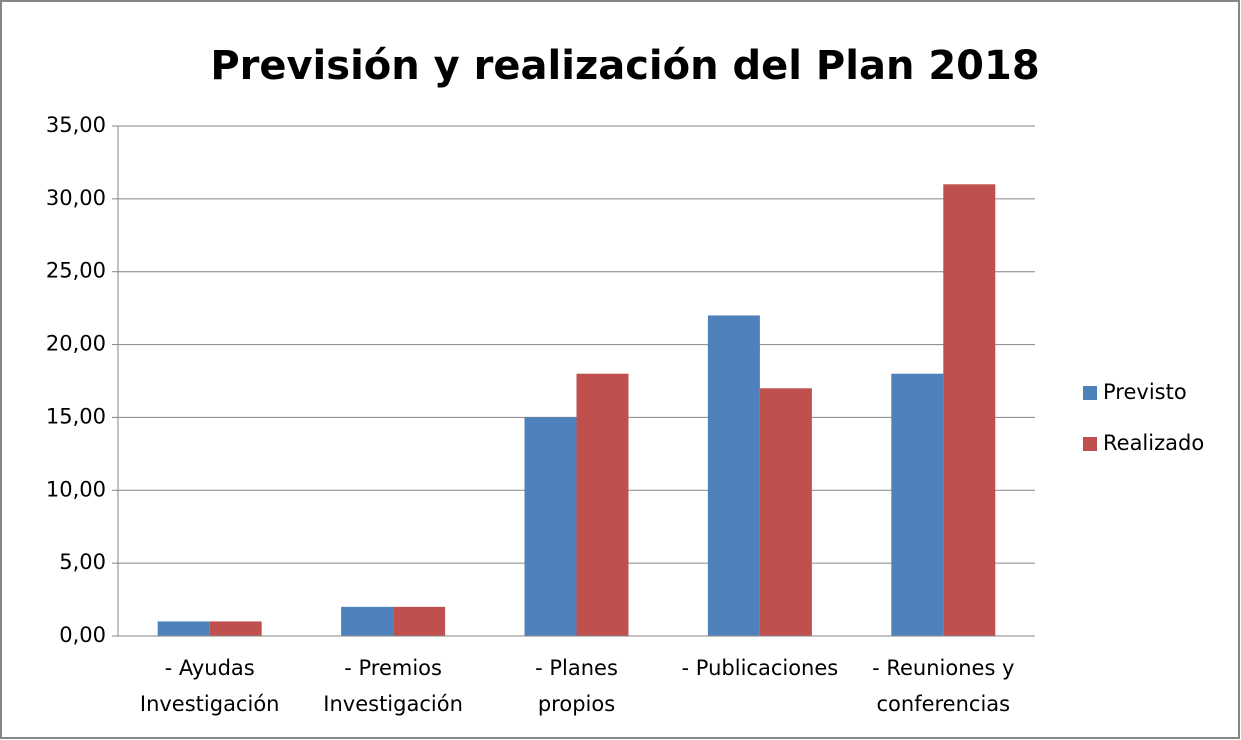 The image size is (1241, 740). I want to click on y-tick-label: 5,00, so click(82, 562).